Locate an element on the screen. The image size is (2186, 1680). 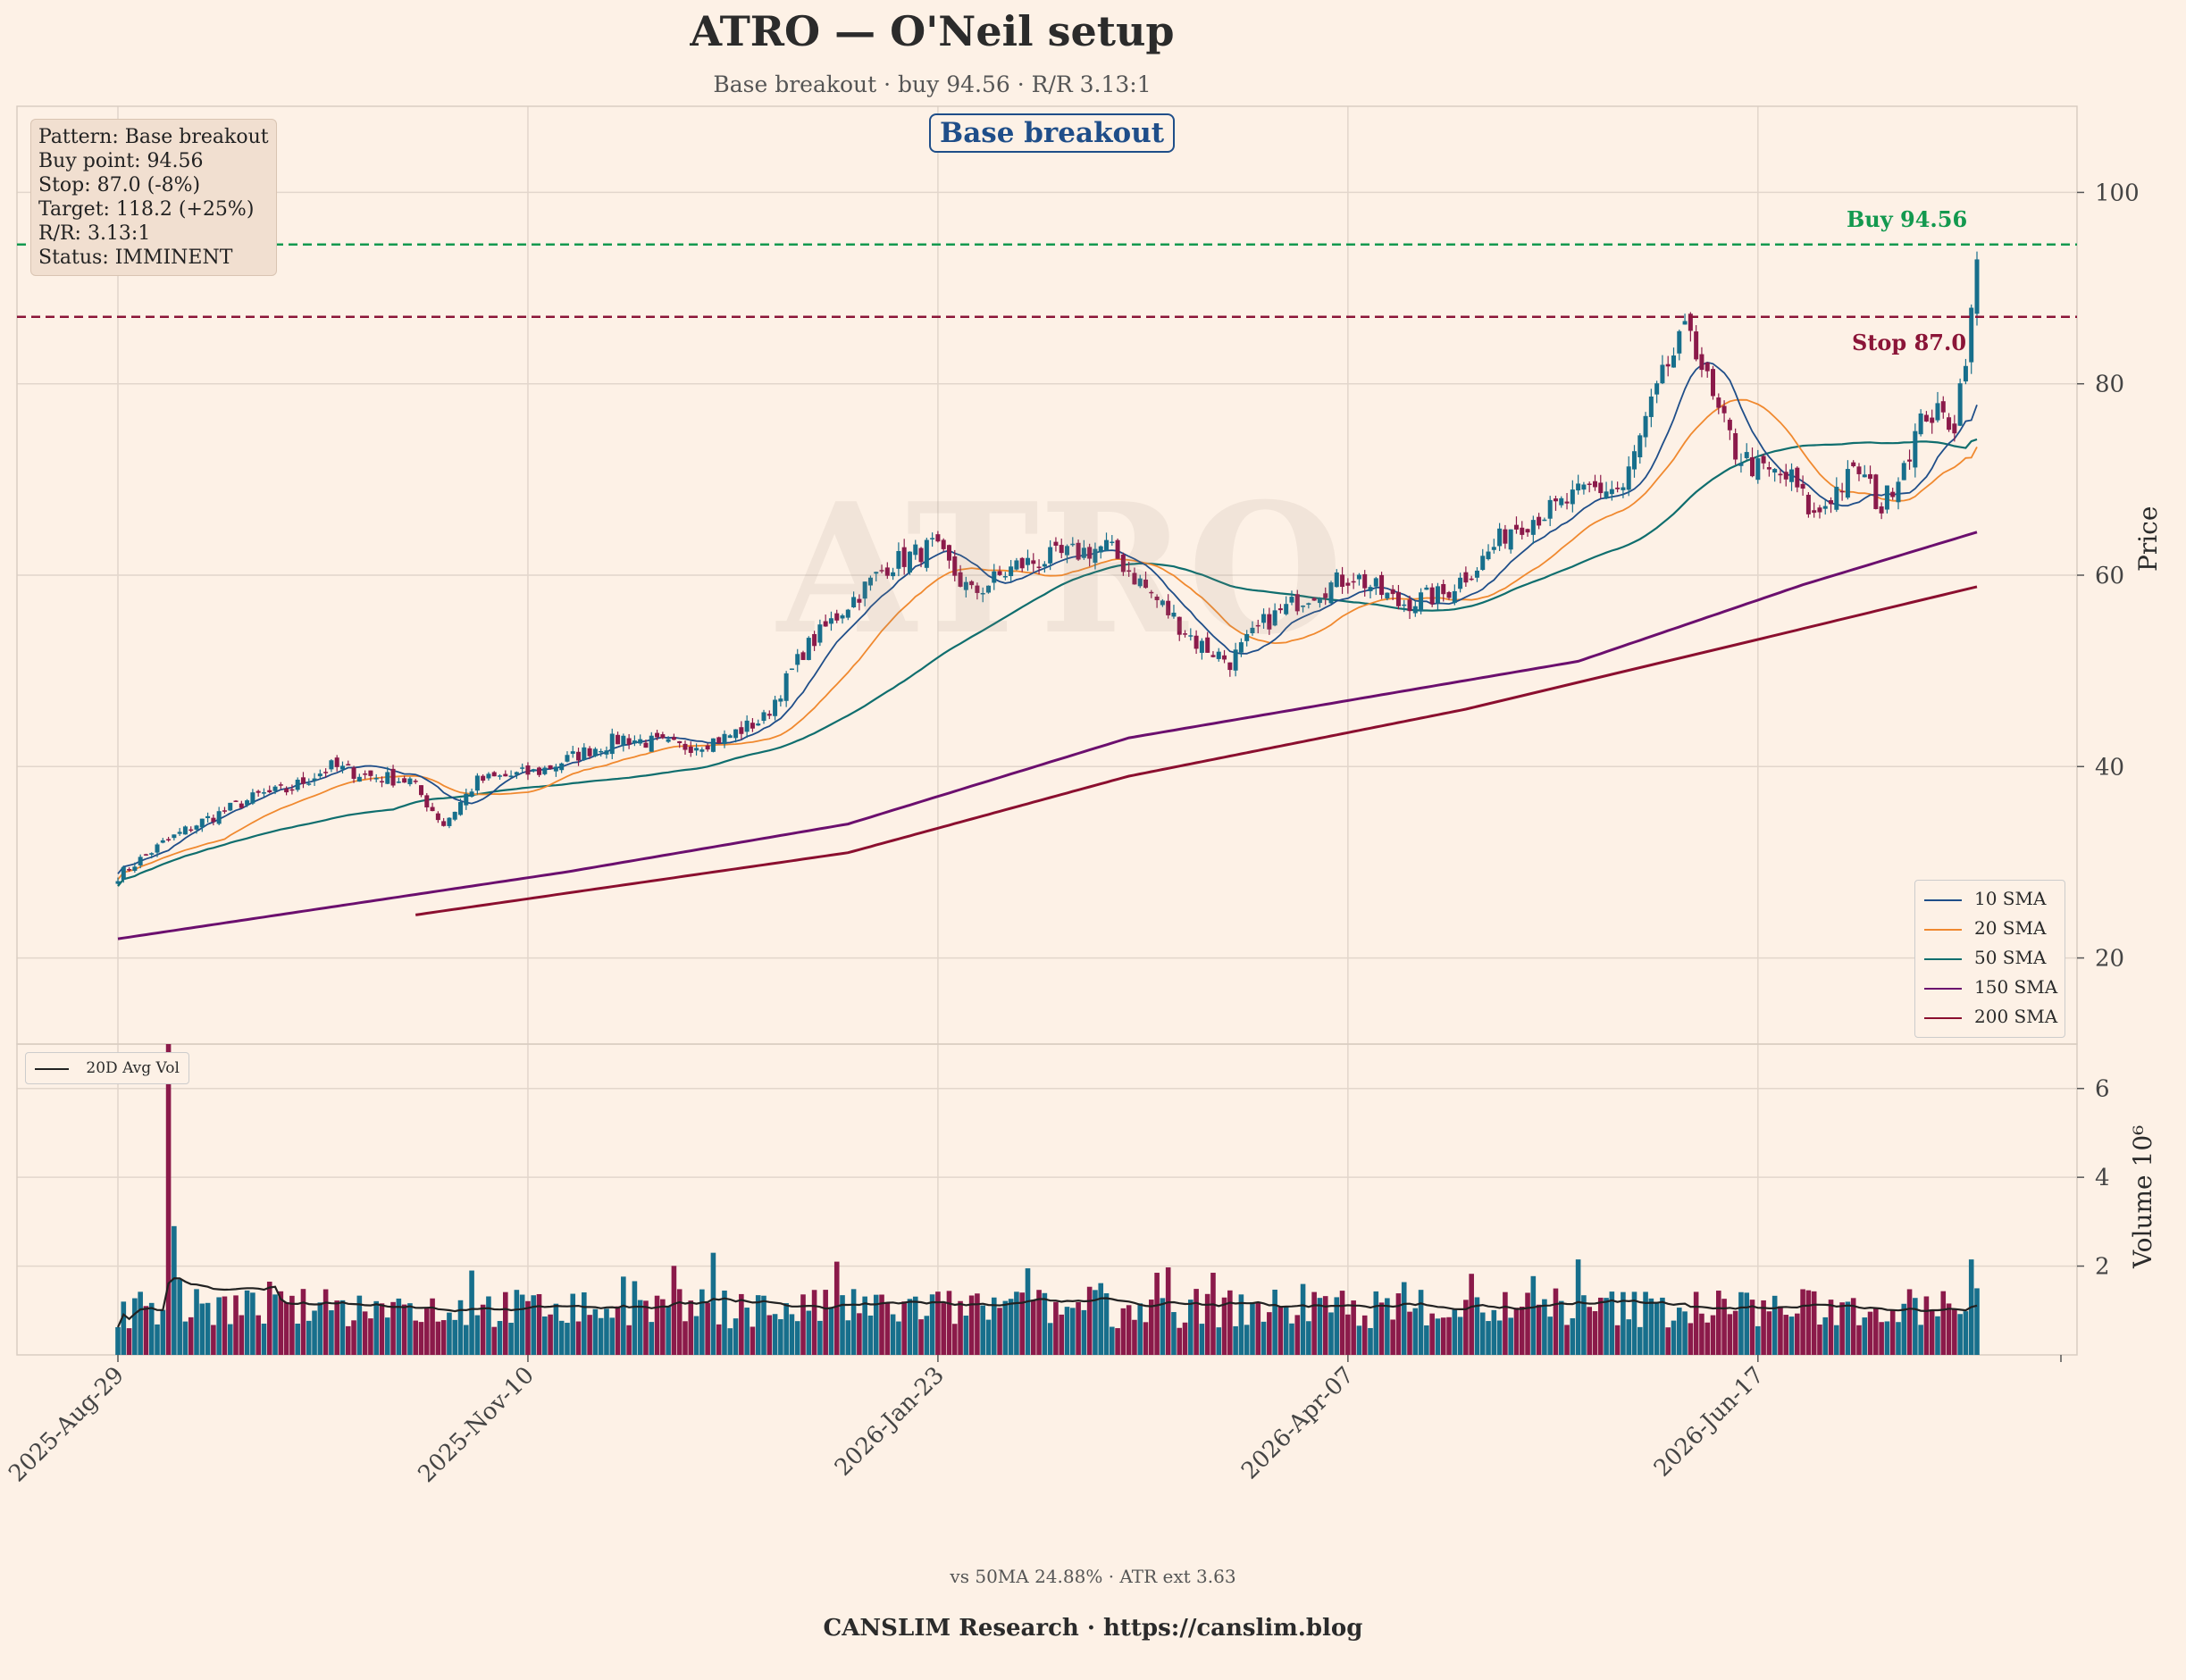
legend-item-sma20: 20 SMA is located at coordinates (1985, 928).